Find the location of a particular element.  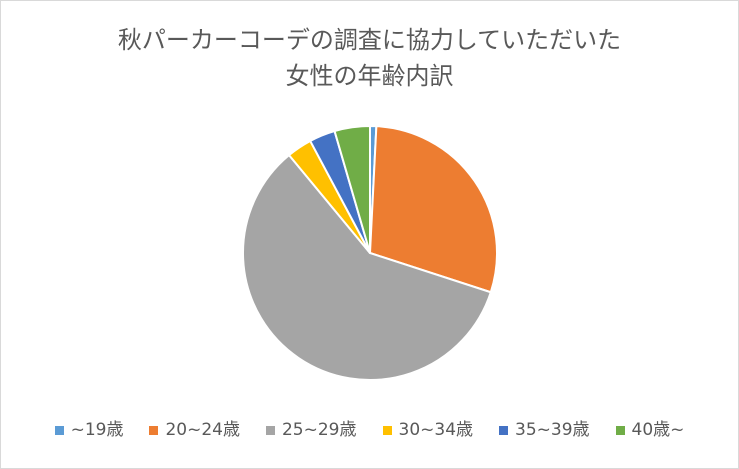

legend-item-35-39: 35~39歳 is located at coordinates (544, 430).